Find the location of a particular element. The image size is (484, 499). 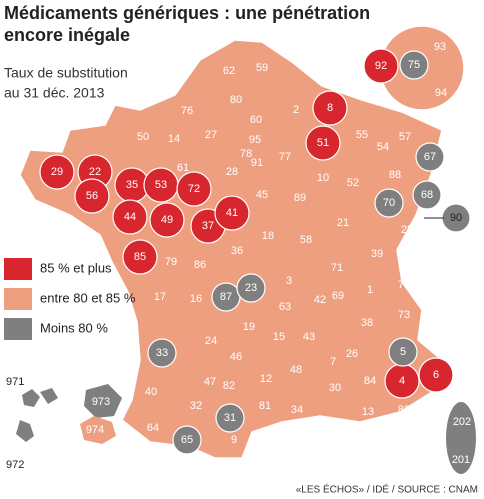

department-number: 40 is located at coordinates (151, 392).